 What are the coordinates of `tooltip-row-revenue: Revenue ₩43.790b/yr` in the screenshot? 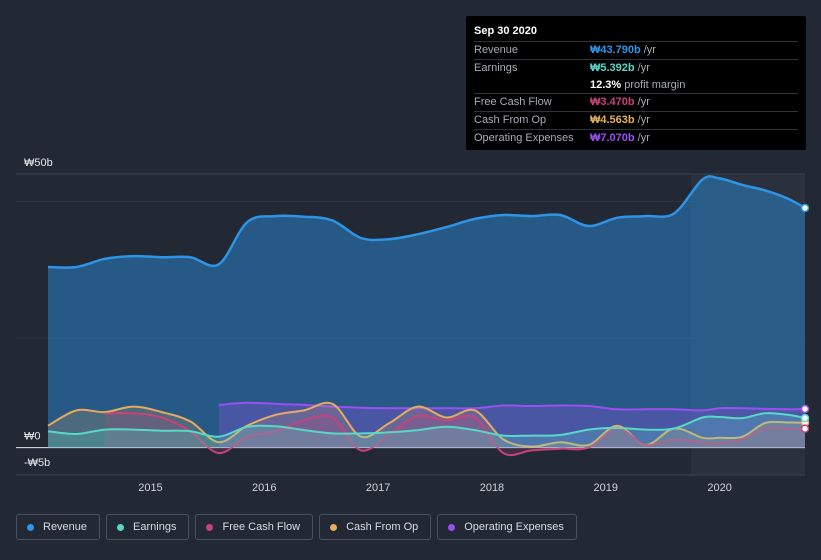 It's located at (636, 50).